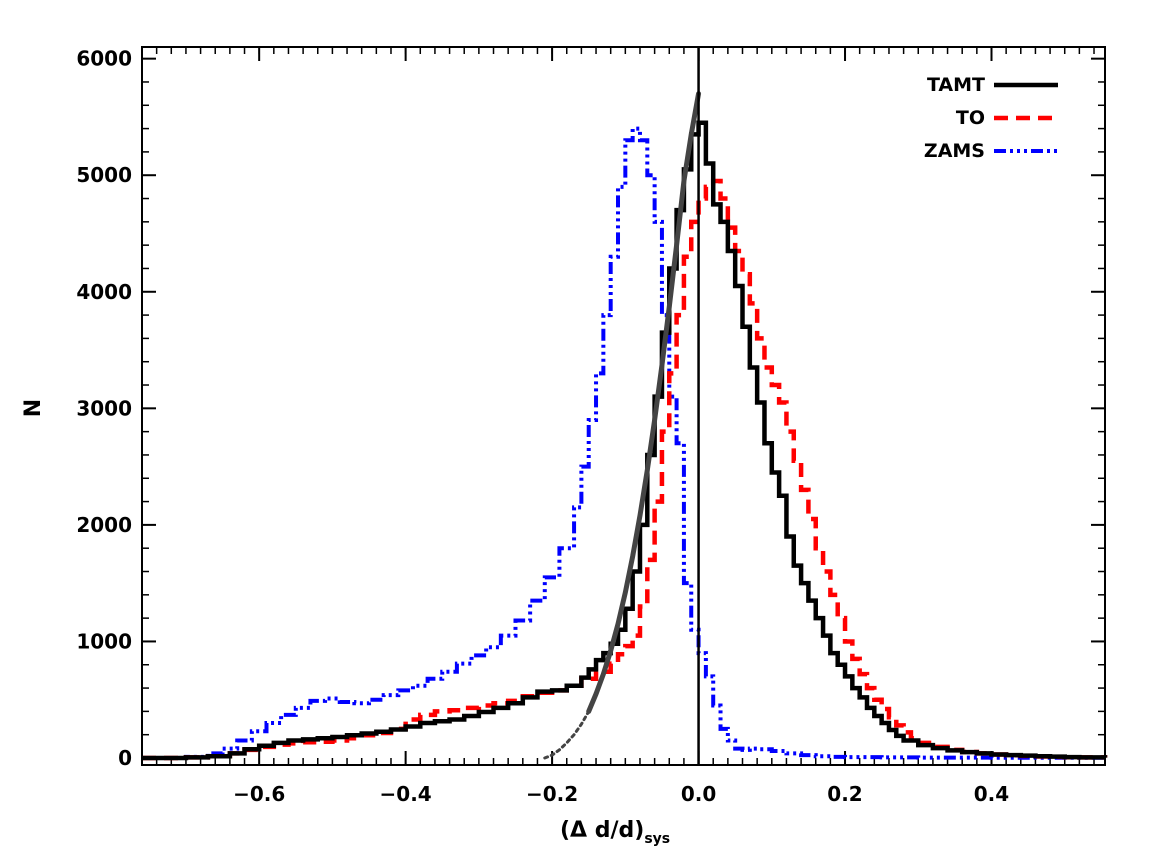 The width and height of the screenshot is (1152, 864). What do you see at coordinates (104, 641) in the screenshot?
I see `y-tick-label: 1000` at bounding box center [104, 641].